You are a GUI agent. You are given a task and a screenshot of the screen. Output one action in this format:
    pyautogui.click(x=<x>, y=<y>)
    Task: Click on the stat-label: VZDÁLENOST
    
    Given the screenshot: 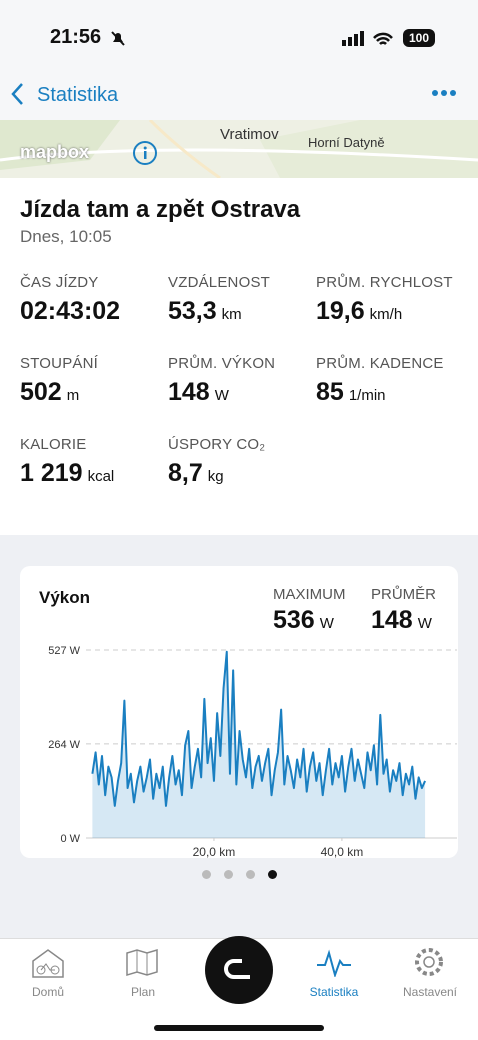 What is the action you would take?
    pyautogui.click(x=219, y=282)
    